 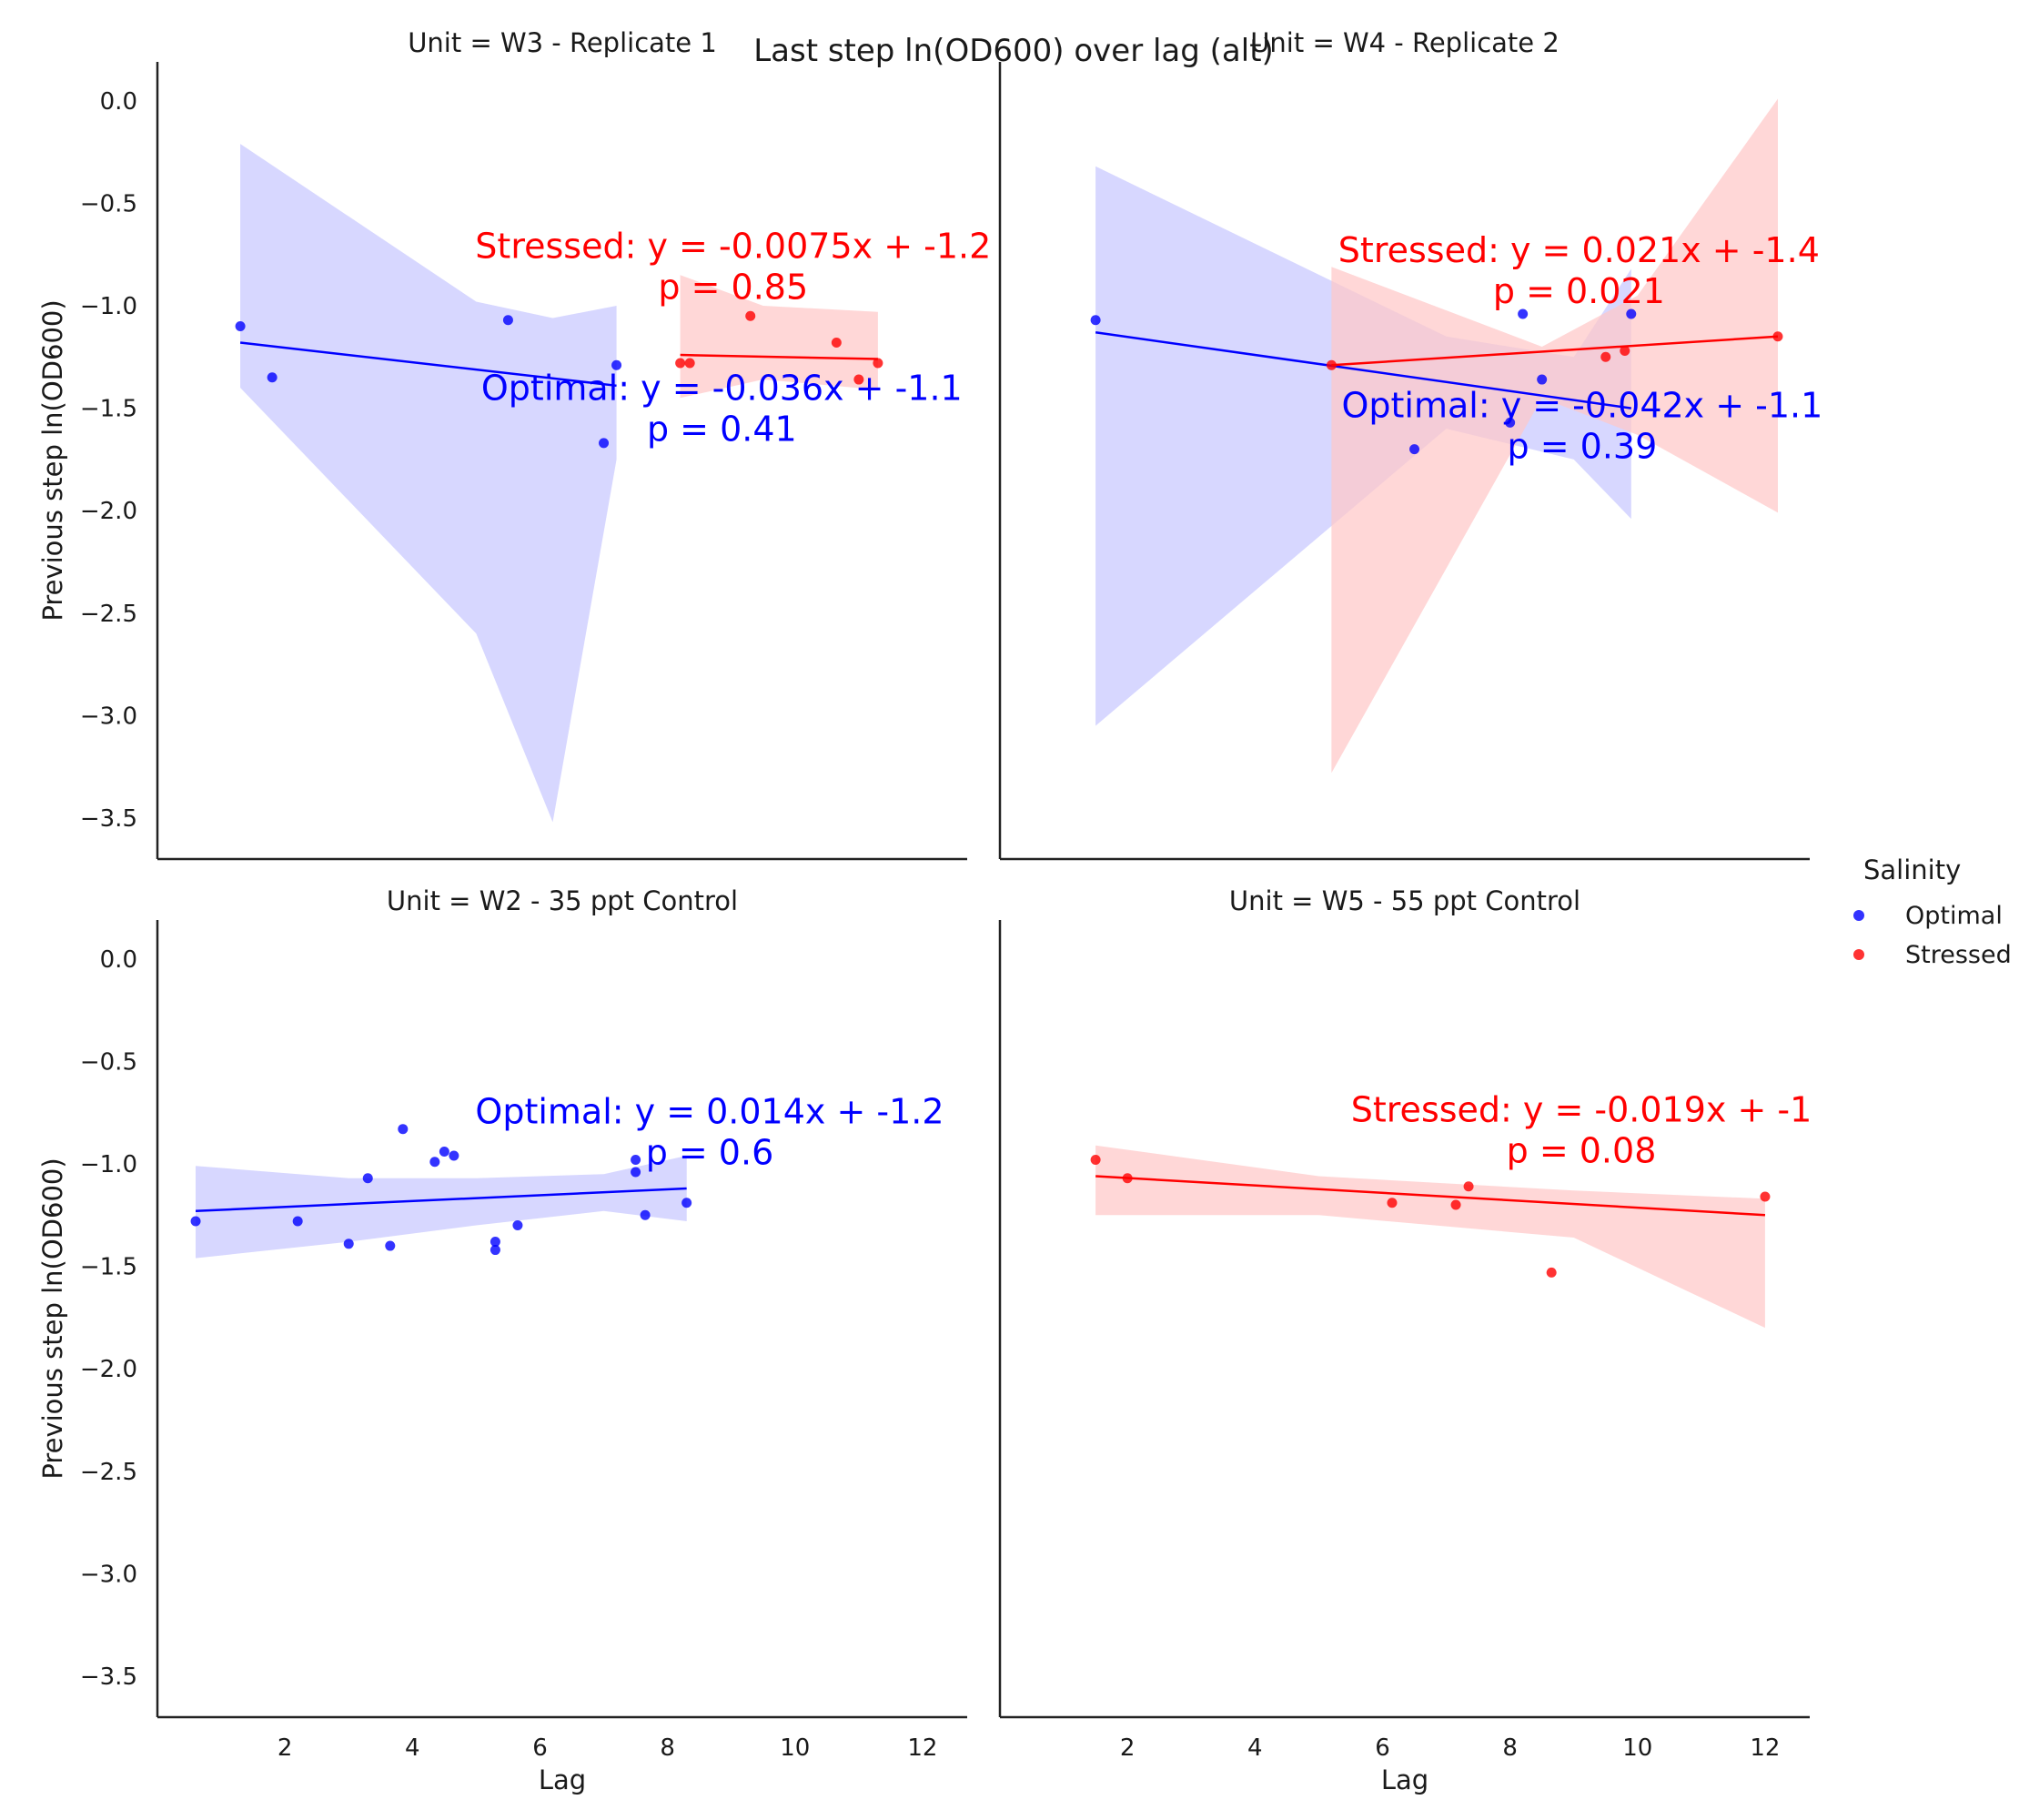 What do you see at coordinates (1954, 916) in the screenshot?
I see `legend-label-optimal: Optimal` at bounding box center [1954, 916].